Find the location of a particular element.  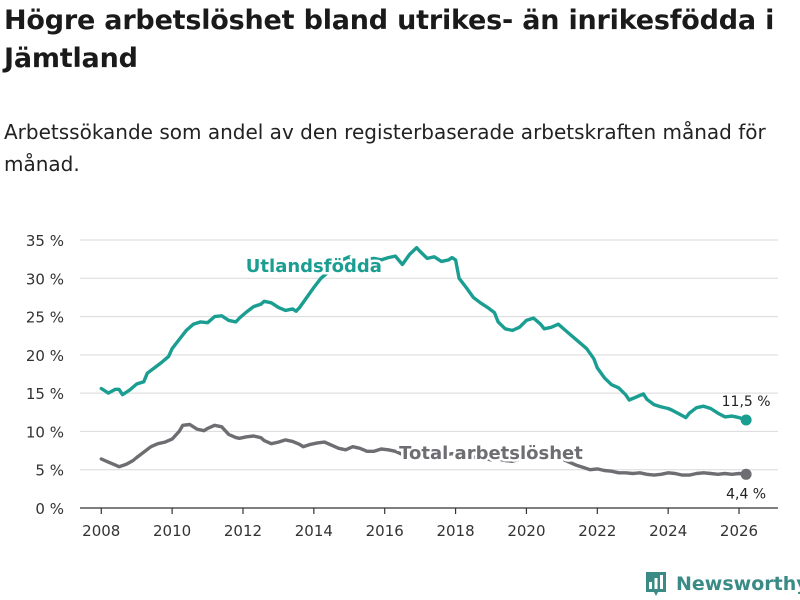

x-tick-label: 2020 is located at coordinates (526, 531).